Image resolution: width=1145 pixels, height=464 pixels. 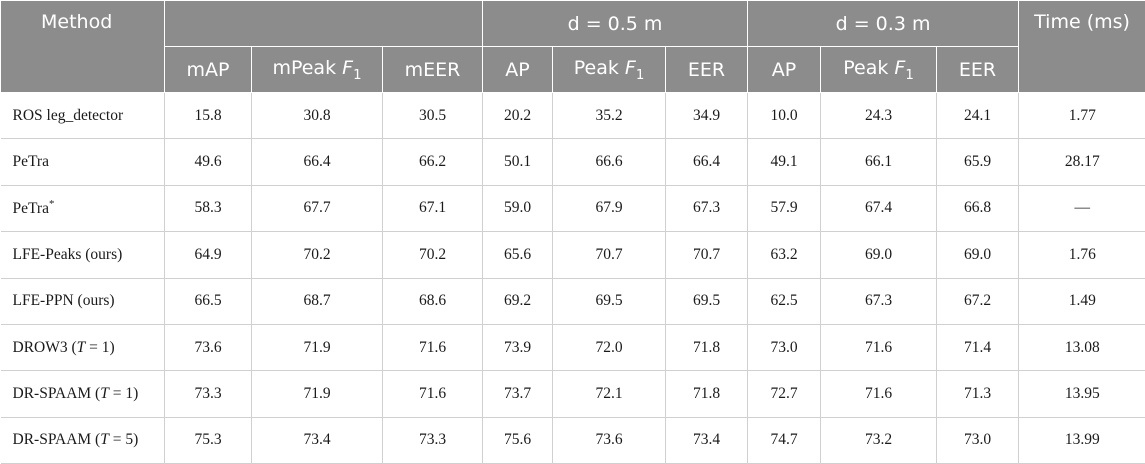 I want to click on value-cell: —, so click(x=1082, y=208).